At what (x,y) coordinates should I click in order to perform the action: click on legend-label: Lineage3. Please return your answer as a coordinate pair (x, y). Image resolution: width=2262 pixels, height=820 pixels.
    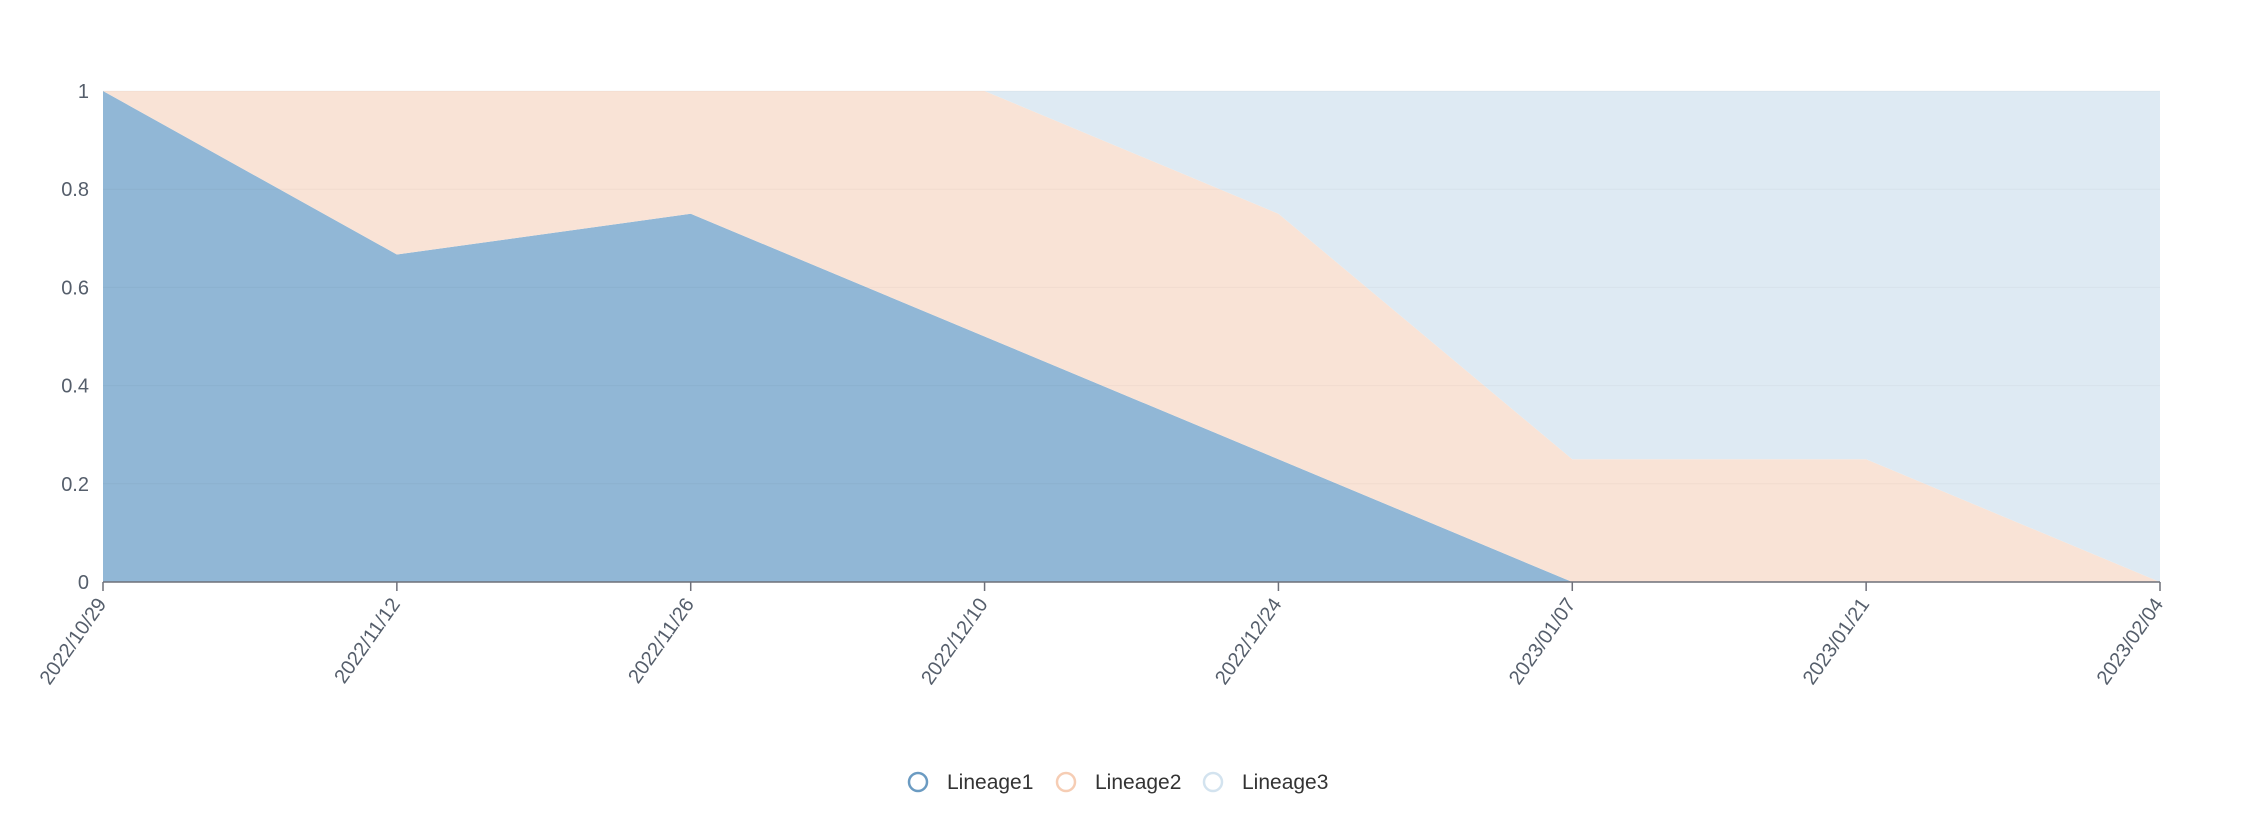
    Looking at the image, I should click on (1285, 782).